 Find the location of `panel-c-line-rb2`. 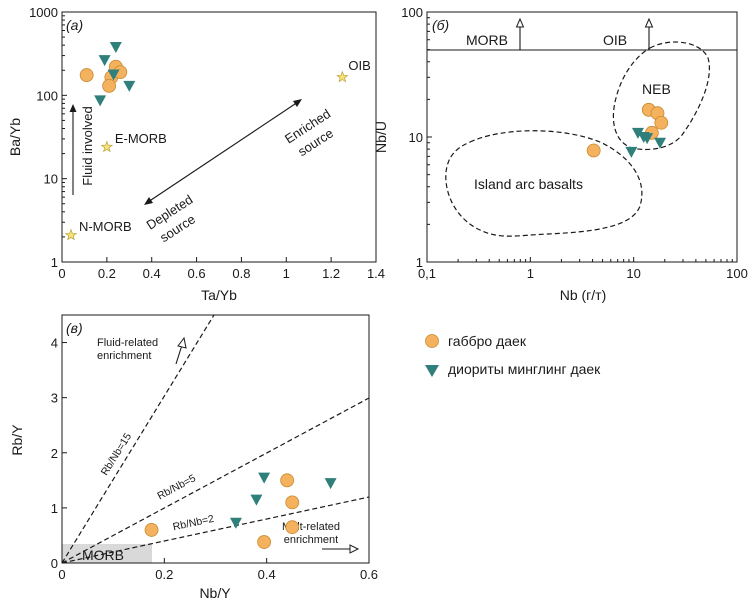

panel-c-line-rb2 is located at coordinates (215, 530).